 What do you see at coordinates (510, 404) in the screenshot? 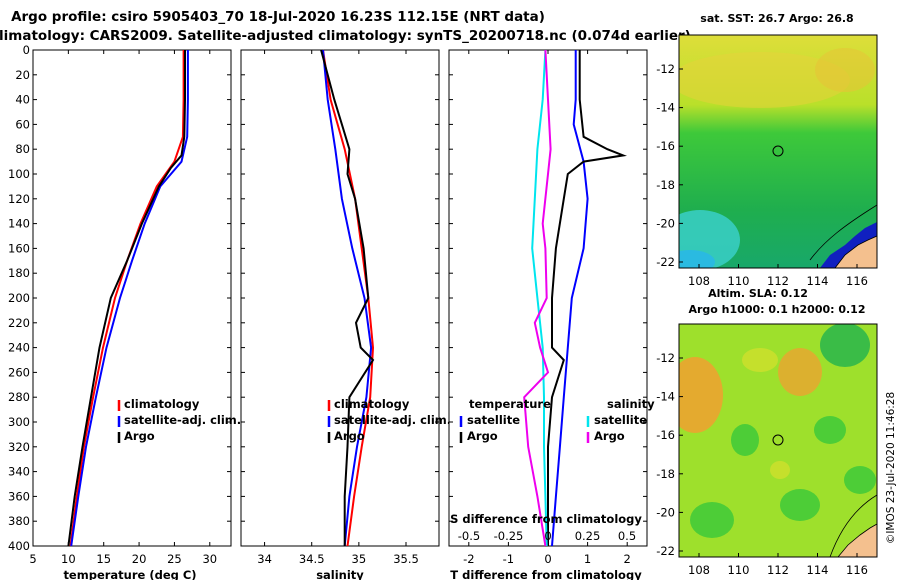
I see `legend-title-temperature: temperature` at bounding box center [510, 404].